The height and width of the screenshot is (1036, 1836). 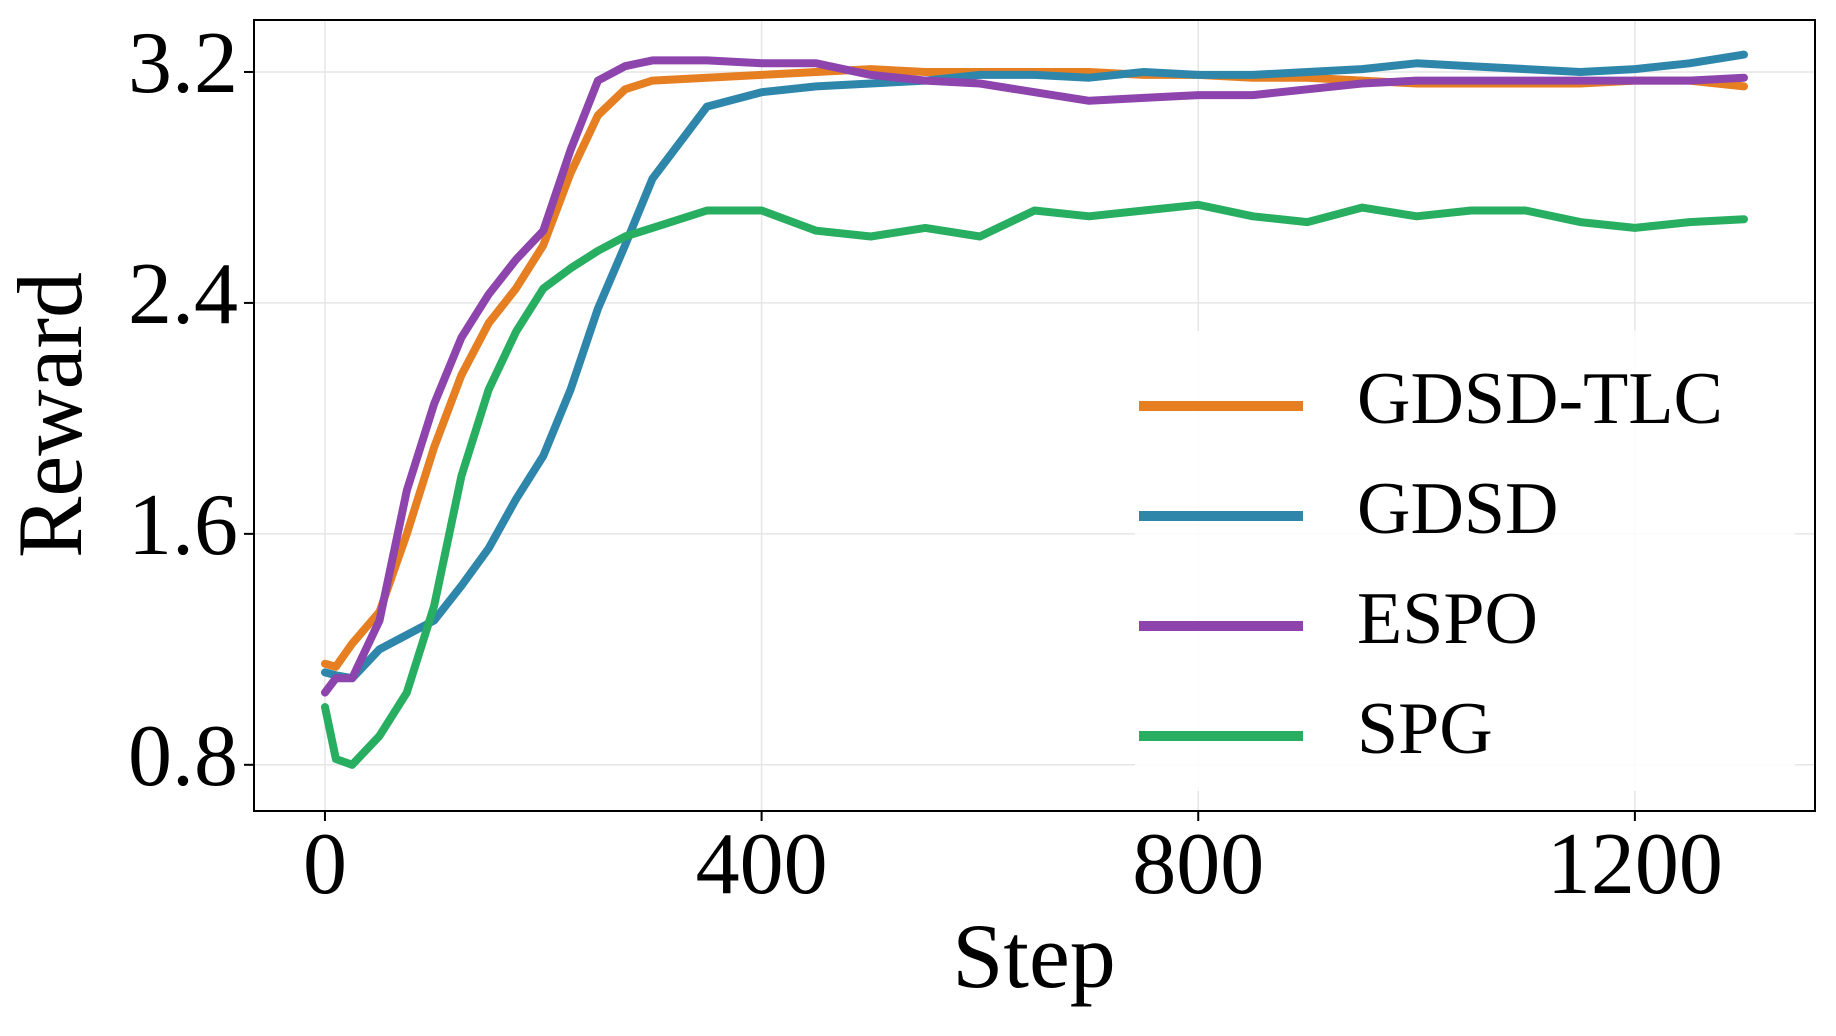 I want to click on x-tick-label: 1200, so click(x=1635, y=864).